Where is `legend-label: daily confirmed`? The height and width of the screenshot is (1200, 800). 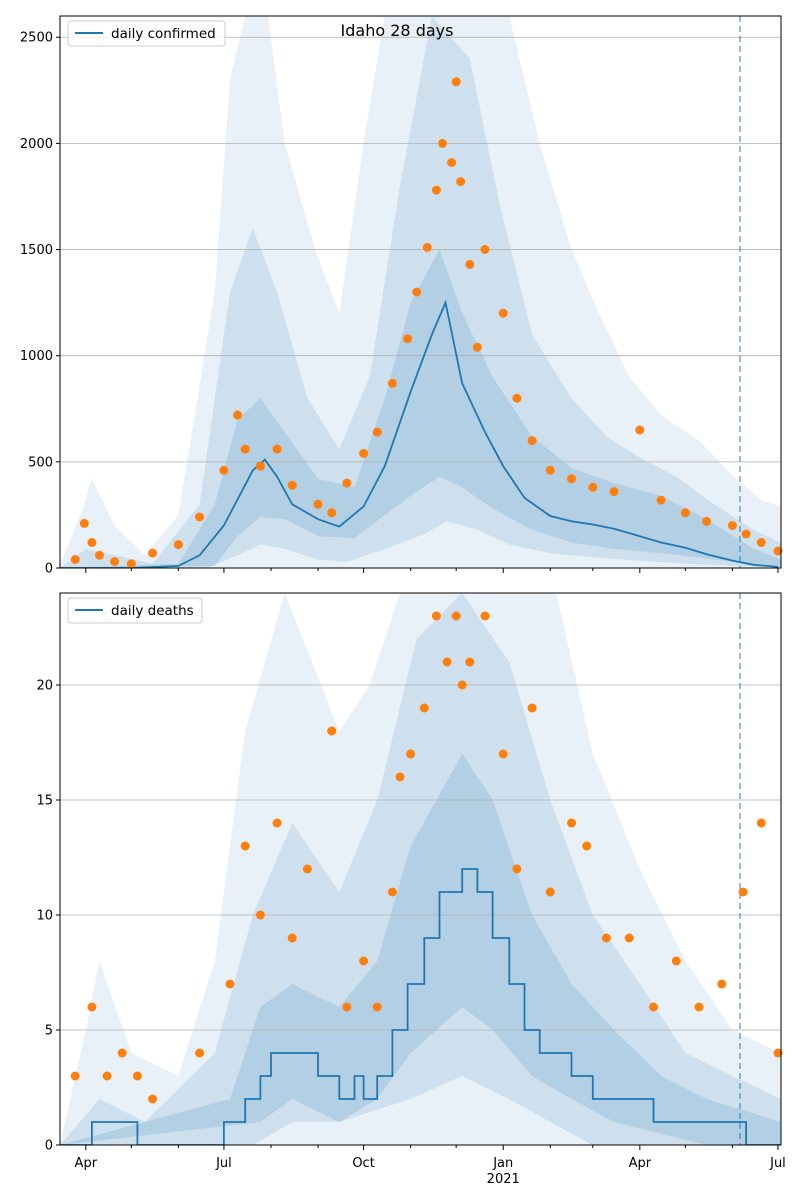 legend-label: daily confirmed is located at coordinates (163, 34).